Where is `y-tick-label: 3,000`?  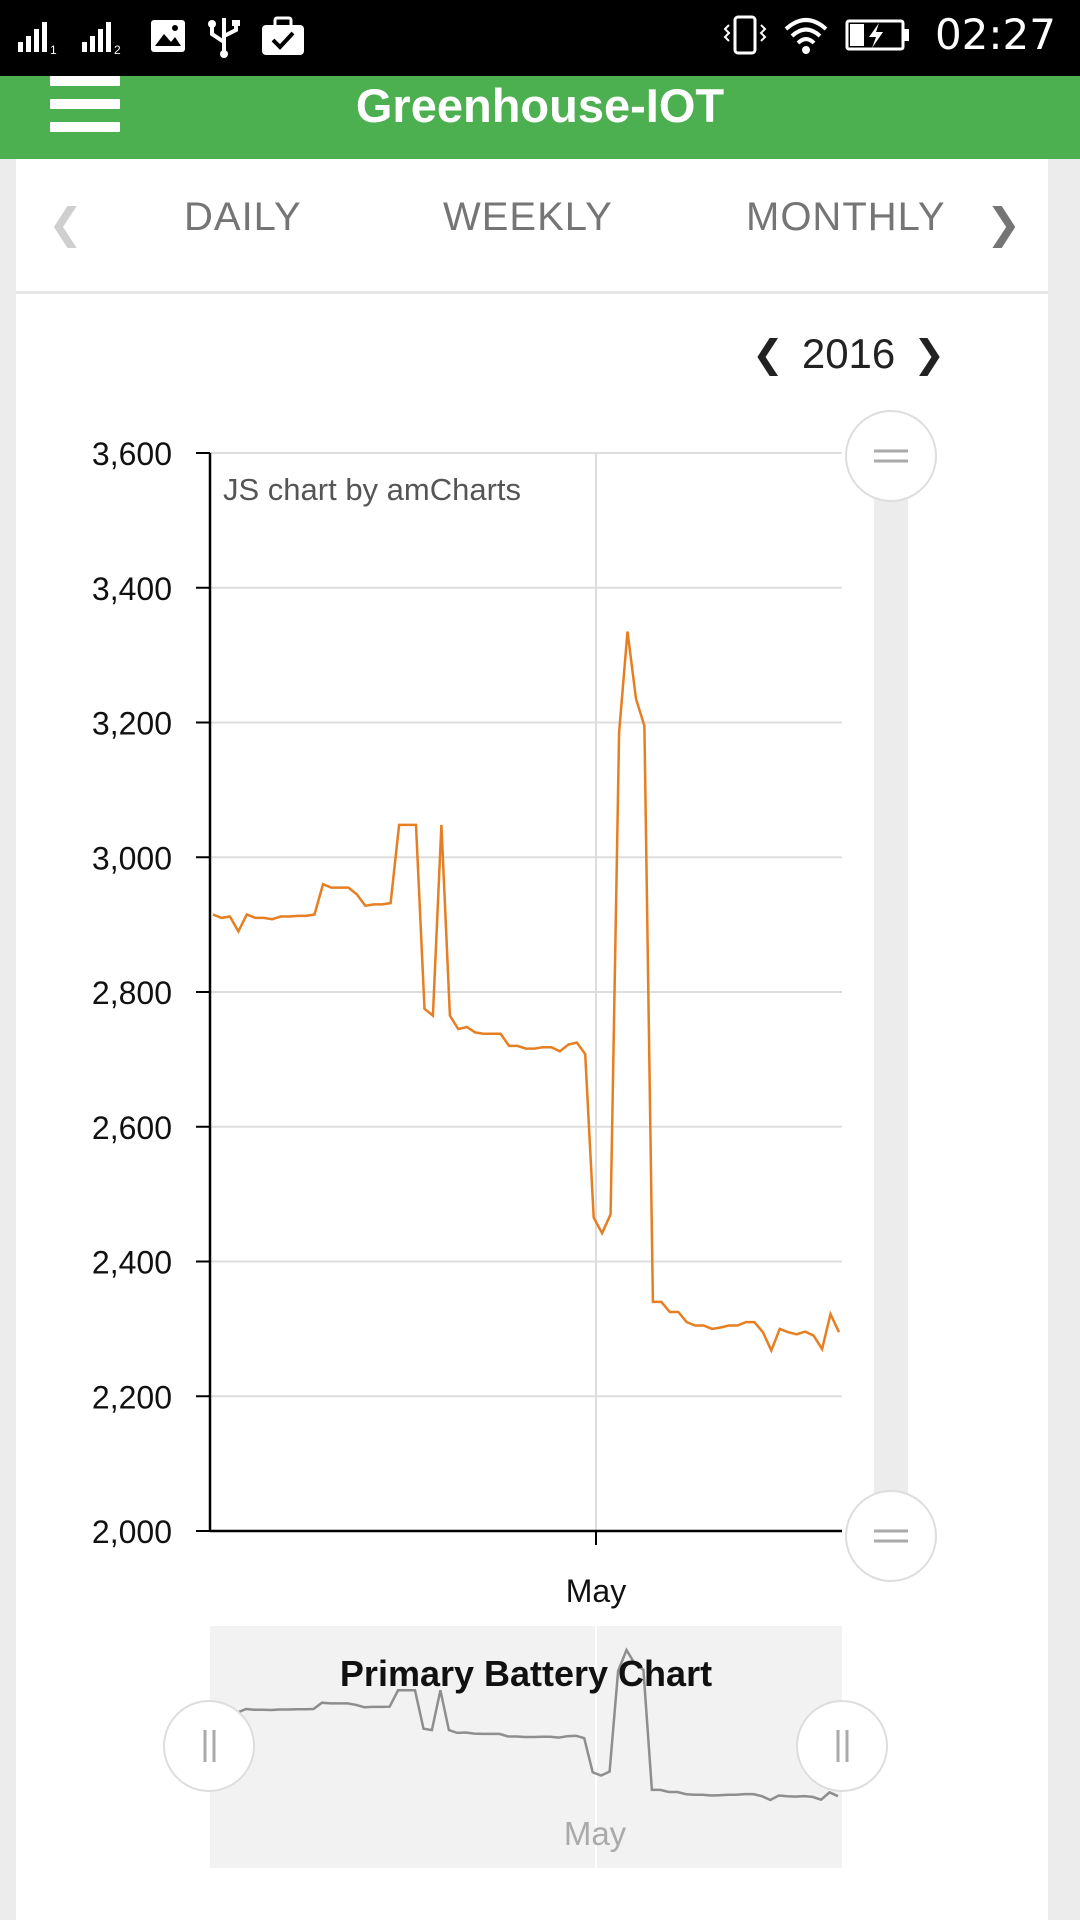 y-tick-label: 3,000 is located at coordinates (132, 858).